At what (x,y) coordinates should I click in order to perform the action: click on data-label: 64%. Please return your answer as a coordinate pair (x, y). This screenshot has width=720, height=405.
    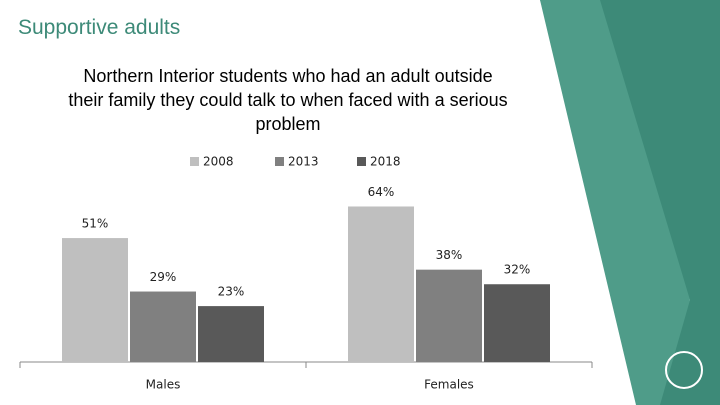
    Looking at the image, I should click on (381, 192).